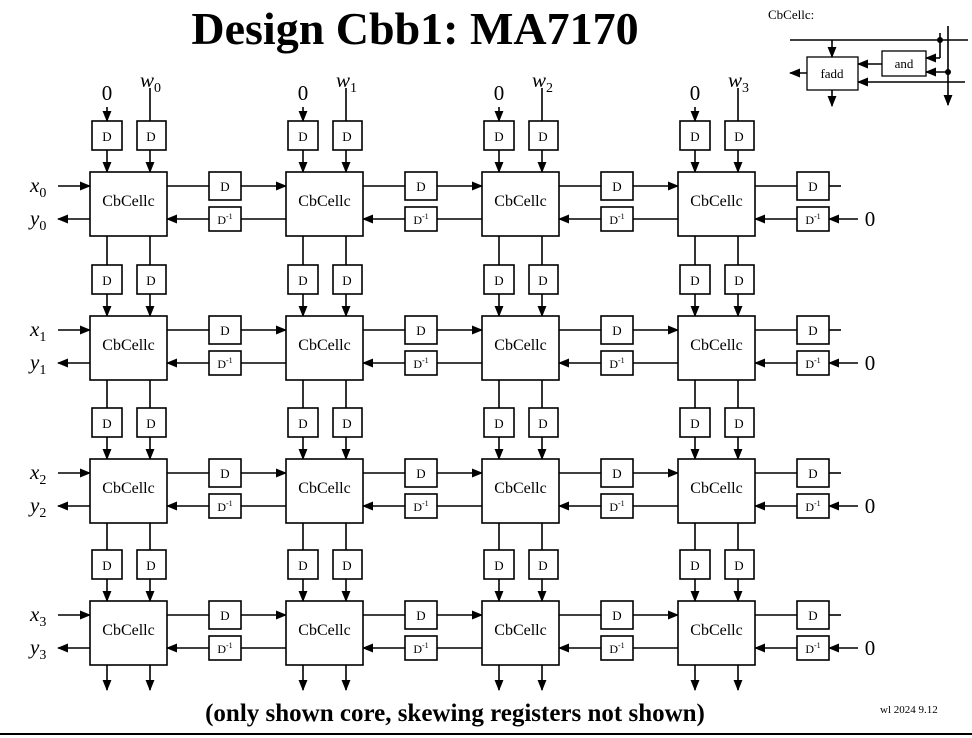 The image size is (972, 738). I want to click on weight-label: w2, so click(542, 82).